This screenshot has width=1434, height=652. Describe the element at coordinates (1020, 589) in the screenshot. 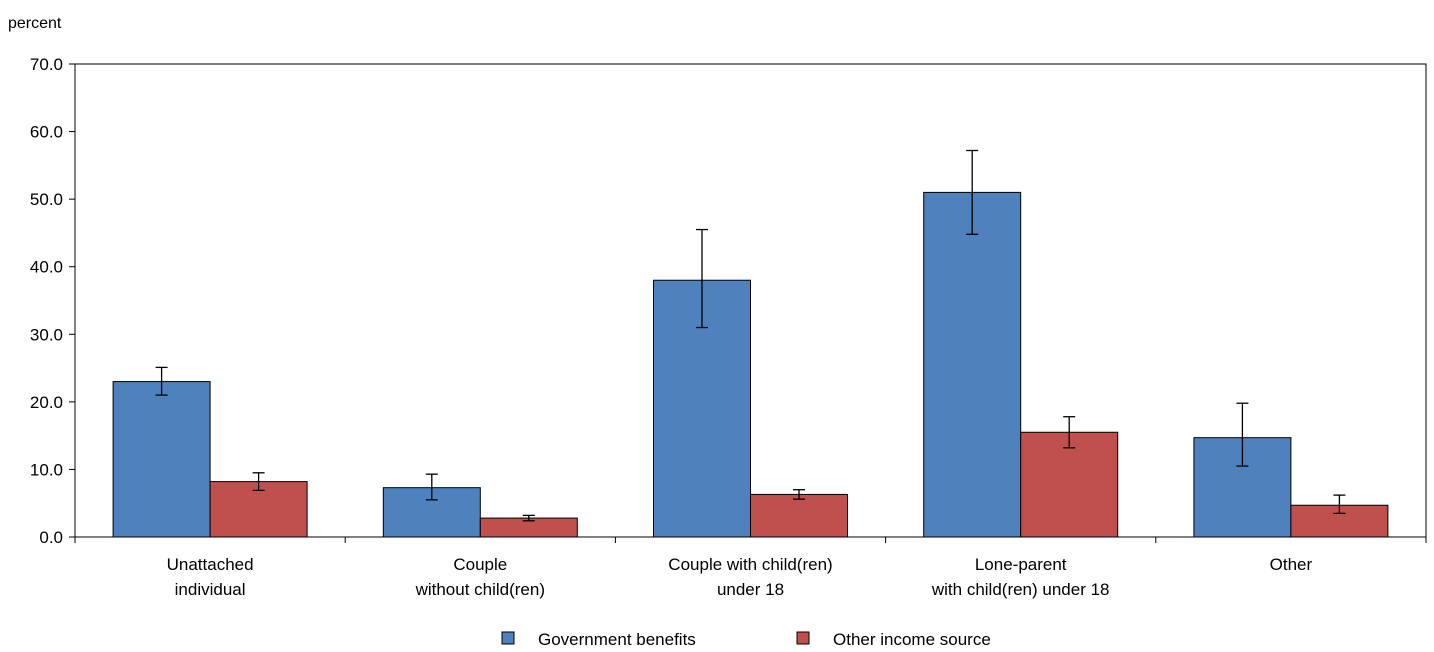

I see `x-category-label: with child(ren) under 18` at that location.